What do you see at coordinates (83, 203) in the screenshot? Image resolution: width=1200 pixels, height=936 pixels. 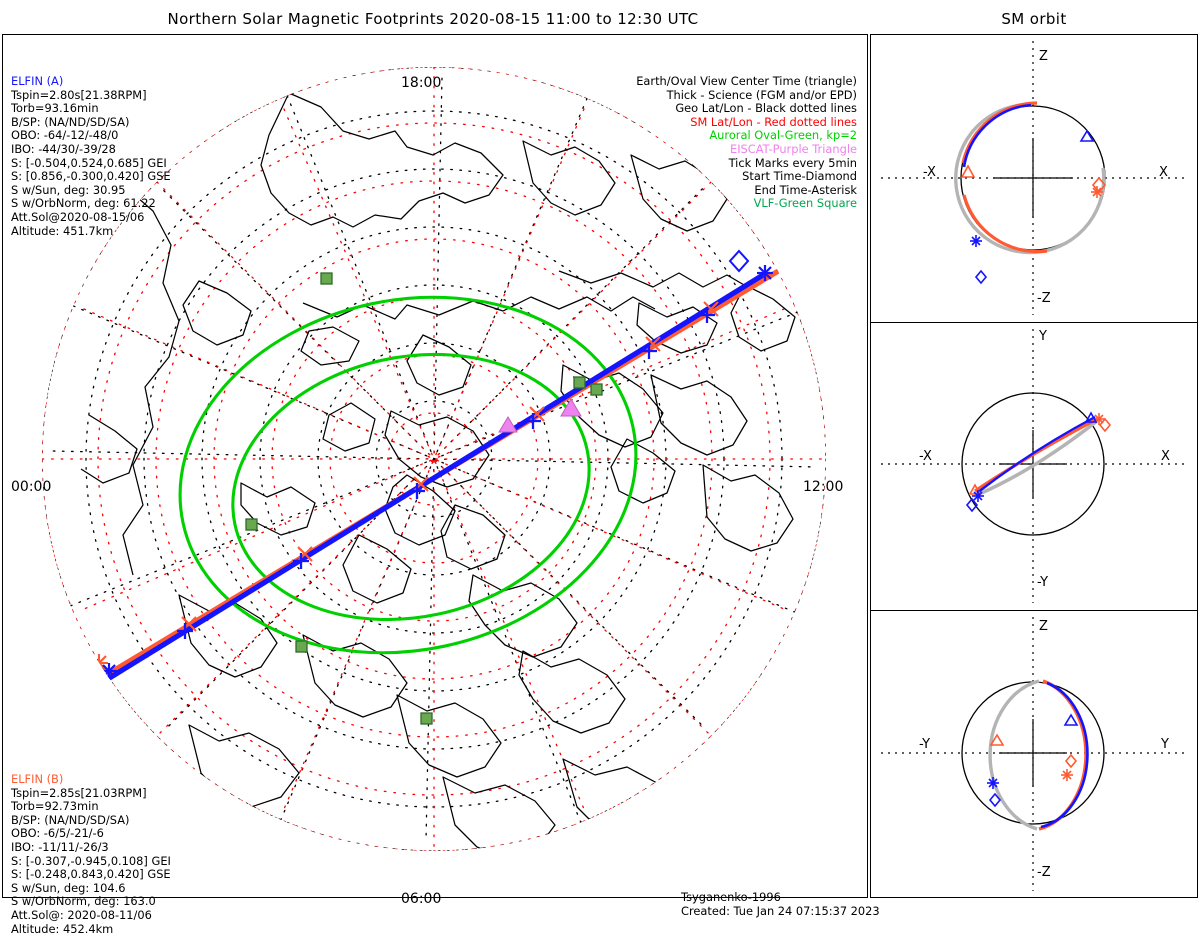 I see `elfin-a-line-9: S w/OrbNorm, deg: 61.22` at bounding box center [83, 203].